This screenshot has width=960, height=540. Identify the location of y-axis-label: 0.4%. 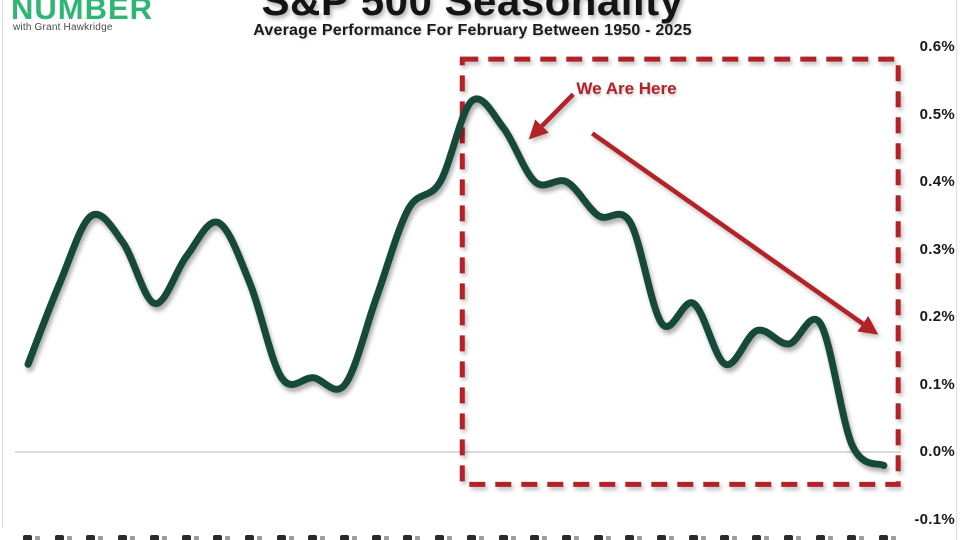
(937, 181).